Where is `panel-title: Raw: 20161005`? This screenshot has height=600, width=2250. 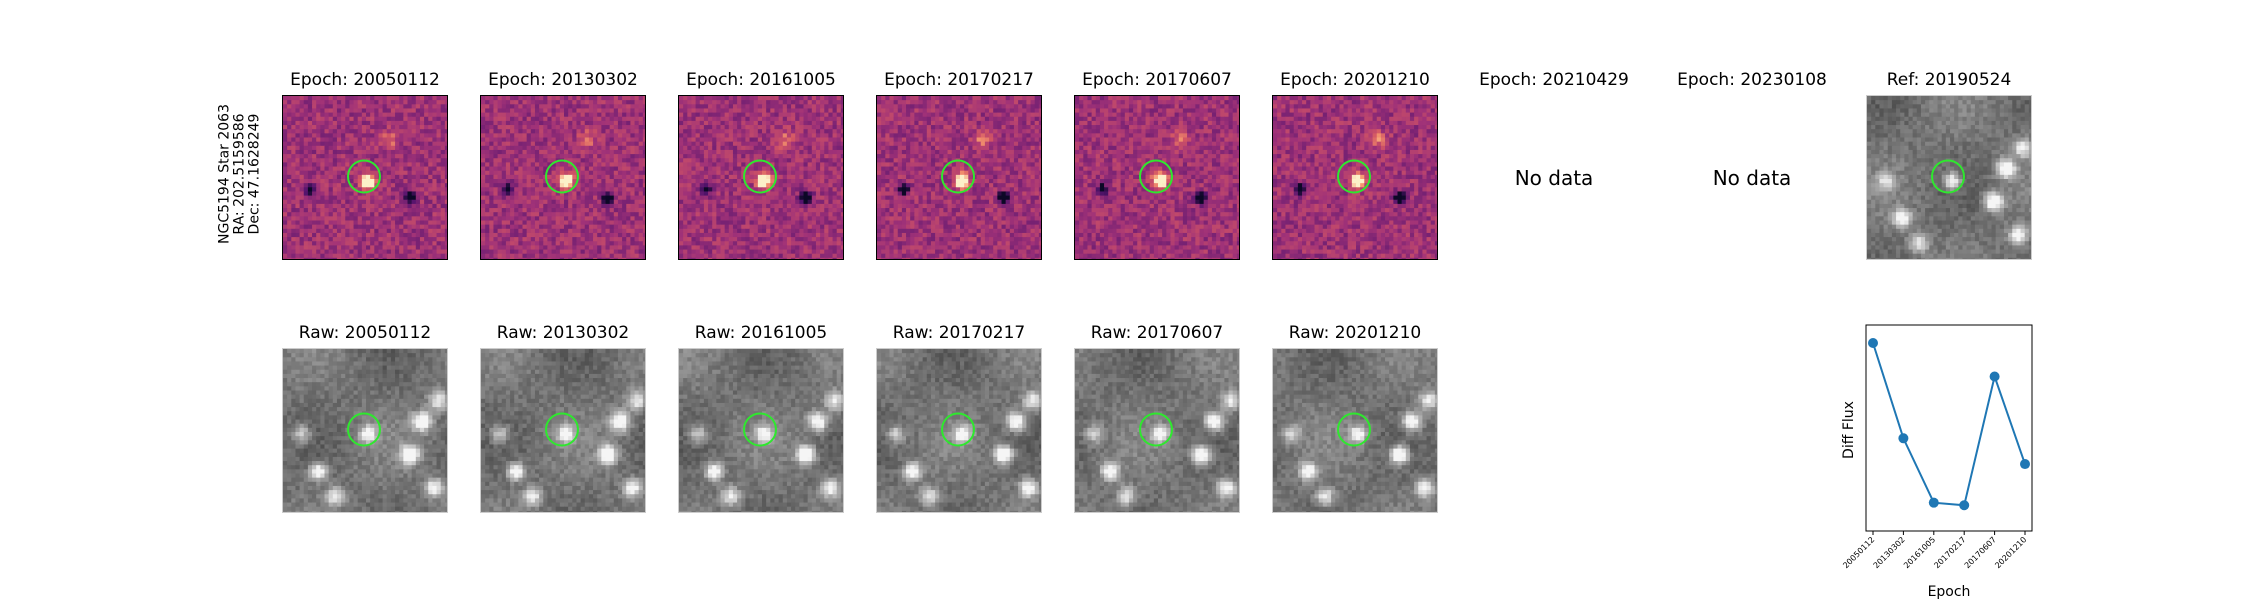
panel-title: Raw: 20161005 is located at coordinates (761, 333).